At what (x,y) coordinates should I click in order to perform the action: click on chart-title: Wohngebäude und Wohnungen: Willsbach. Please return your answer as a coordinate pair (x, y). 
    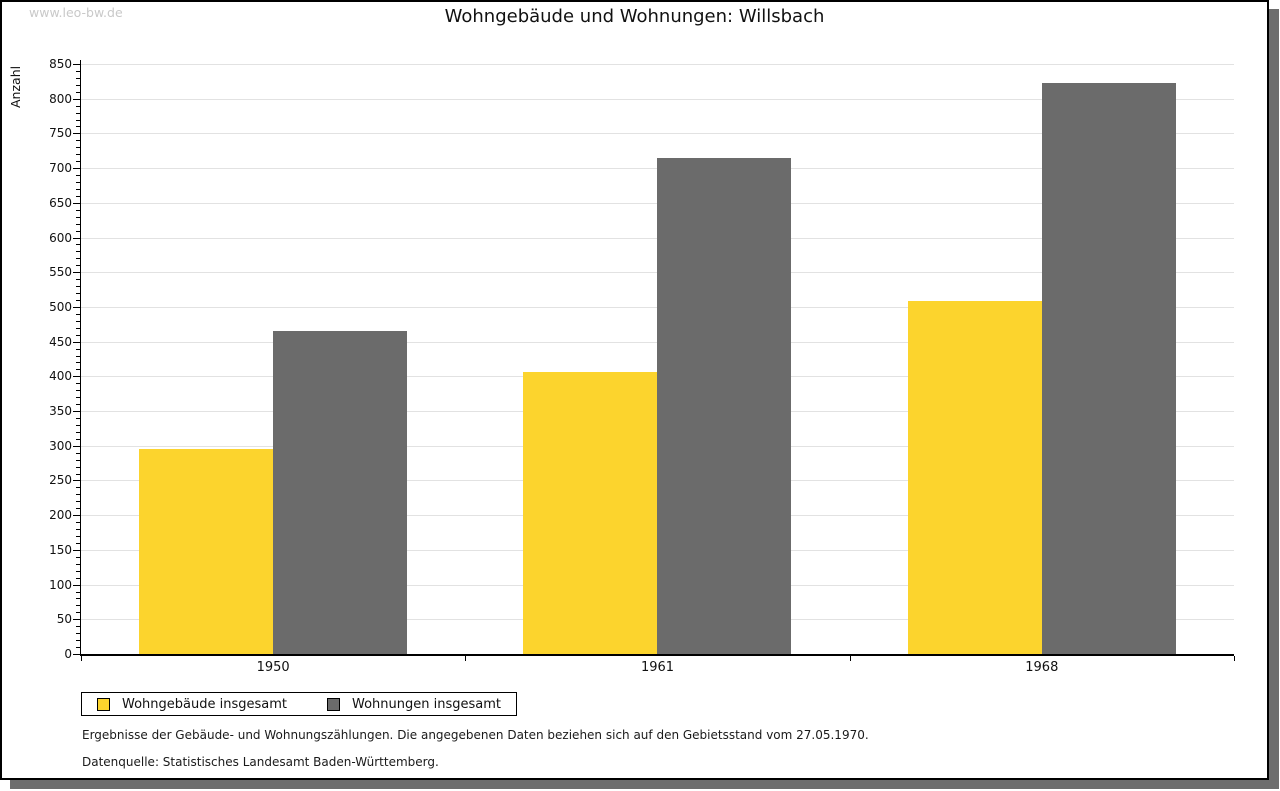
    Looking at the image, I should click on (634, 16).